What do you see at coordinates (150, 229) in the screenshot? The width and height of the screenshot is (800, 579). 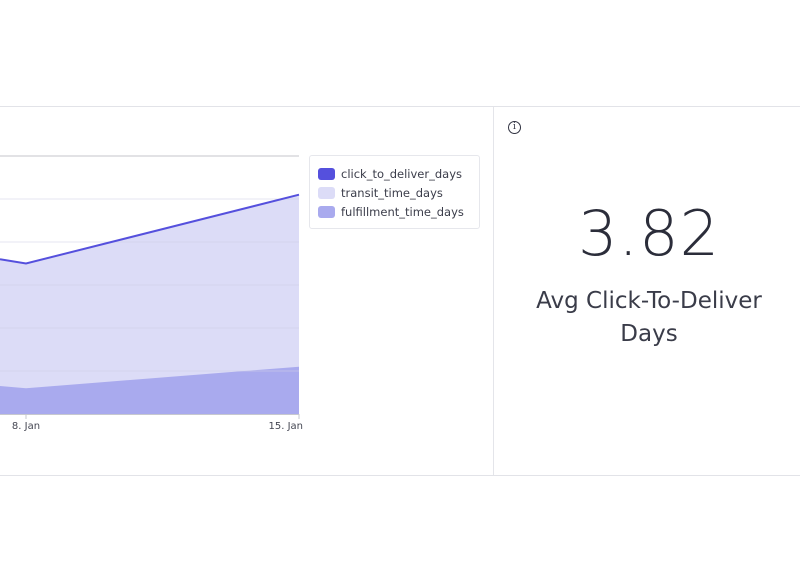 I see `series-line-click-to-deliver` at bounding box center [150, 229].